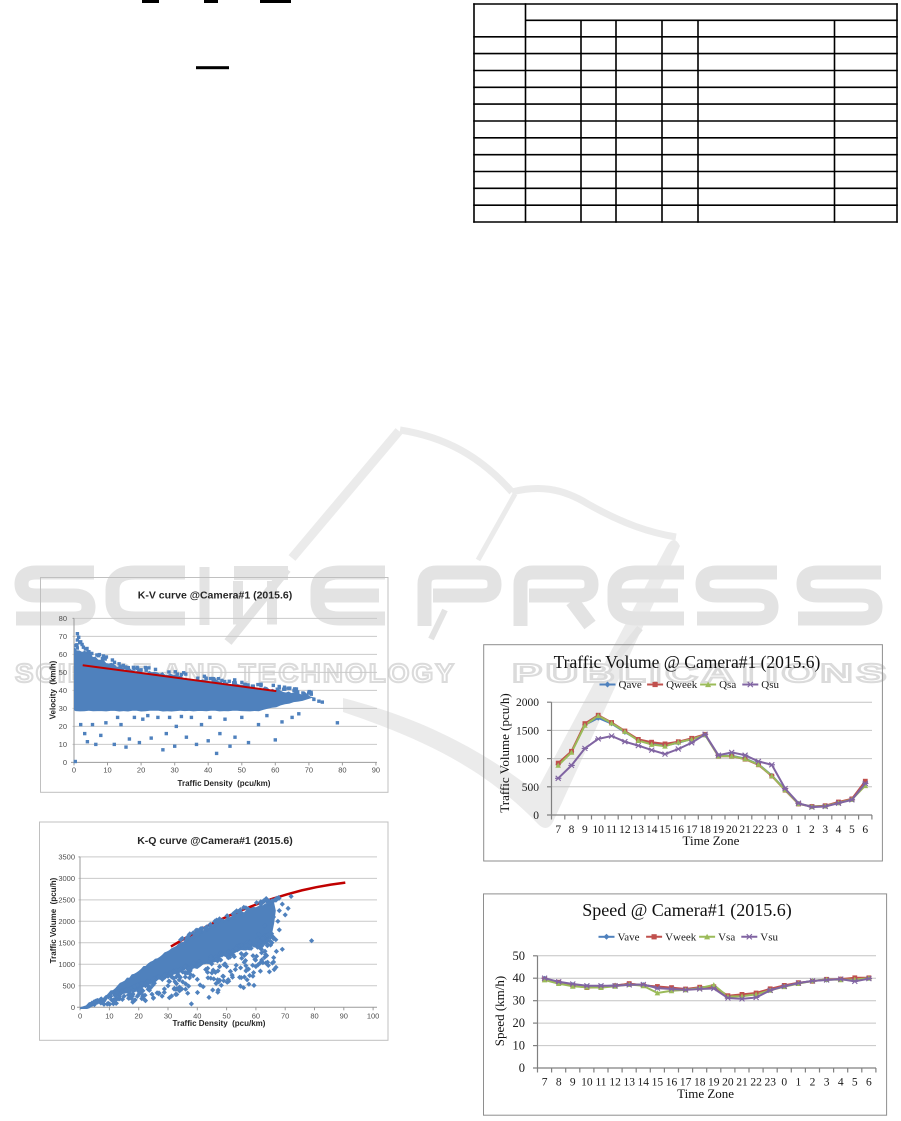 This screenshot has height=1121, width=901. Describe the element at coordinates (726, 937) in the screenshot. I see `svg-text: Vsa` at that location.